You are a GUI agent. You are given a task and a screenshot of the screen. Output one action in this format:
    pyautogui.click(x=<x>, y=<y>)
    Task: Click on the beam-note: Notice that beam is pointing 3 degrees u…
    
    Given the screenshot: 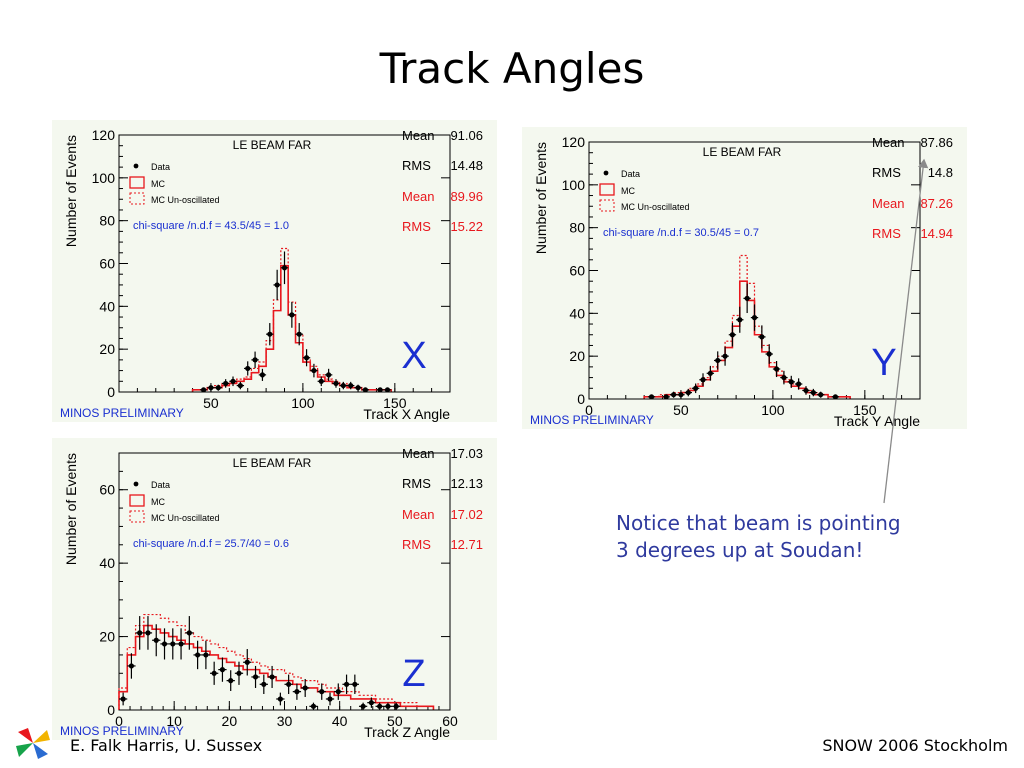 What is the action you would take?
    pyautogui.click(x=758, y=537)
    